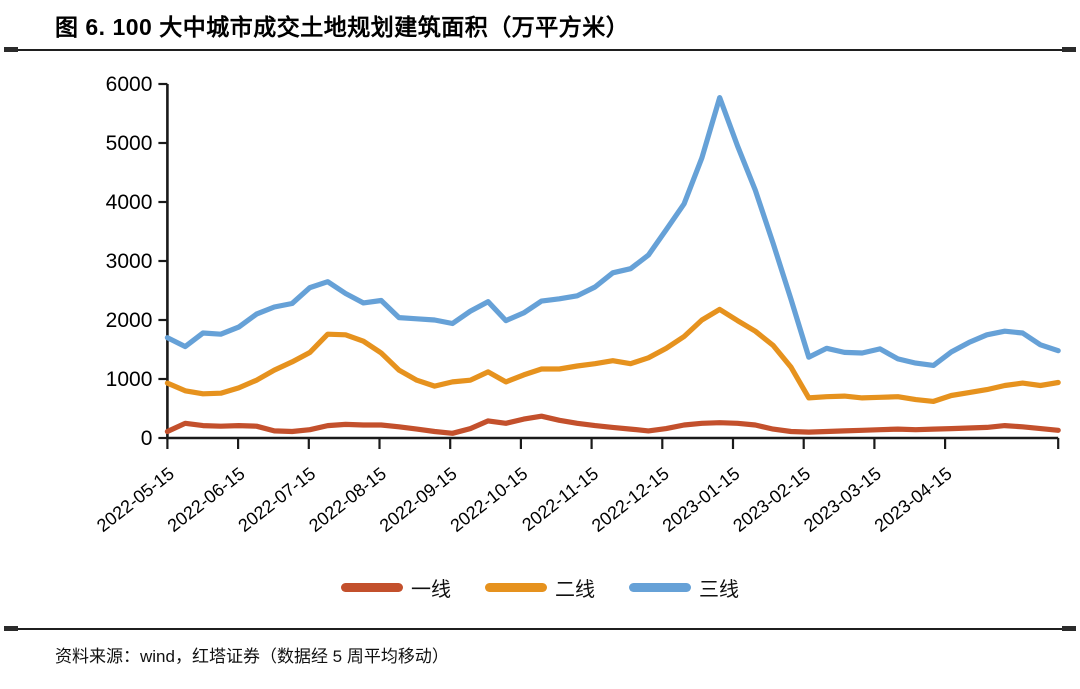  Describe the element at coordinates (129, 320) in the screenshot. I see `y-axis-label: 2000` at that location.